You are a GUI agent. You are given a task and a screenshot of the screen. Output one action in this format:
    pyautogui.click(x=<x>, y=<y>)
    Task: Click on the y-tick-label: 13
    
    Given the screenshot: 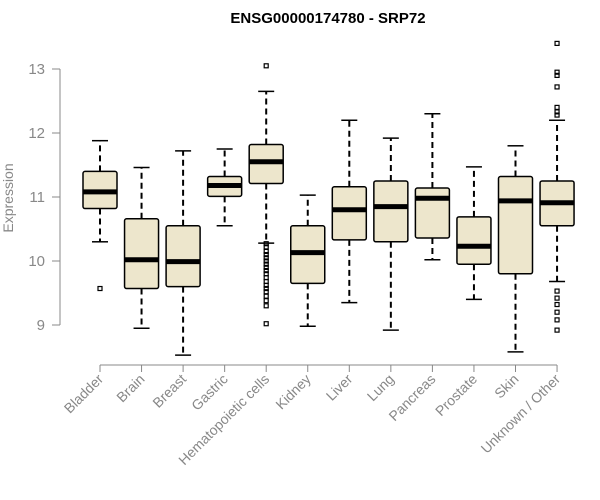 What is the action you would take?
    pyautogui.click(x=36, y=69)
    